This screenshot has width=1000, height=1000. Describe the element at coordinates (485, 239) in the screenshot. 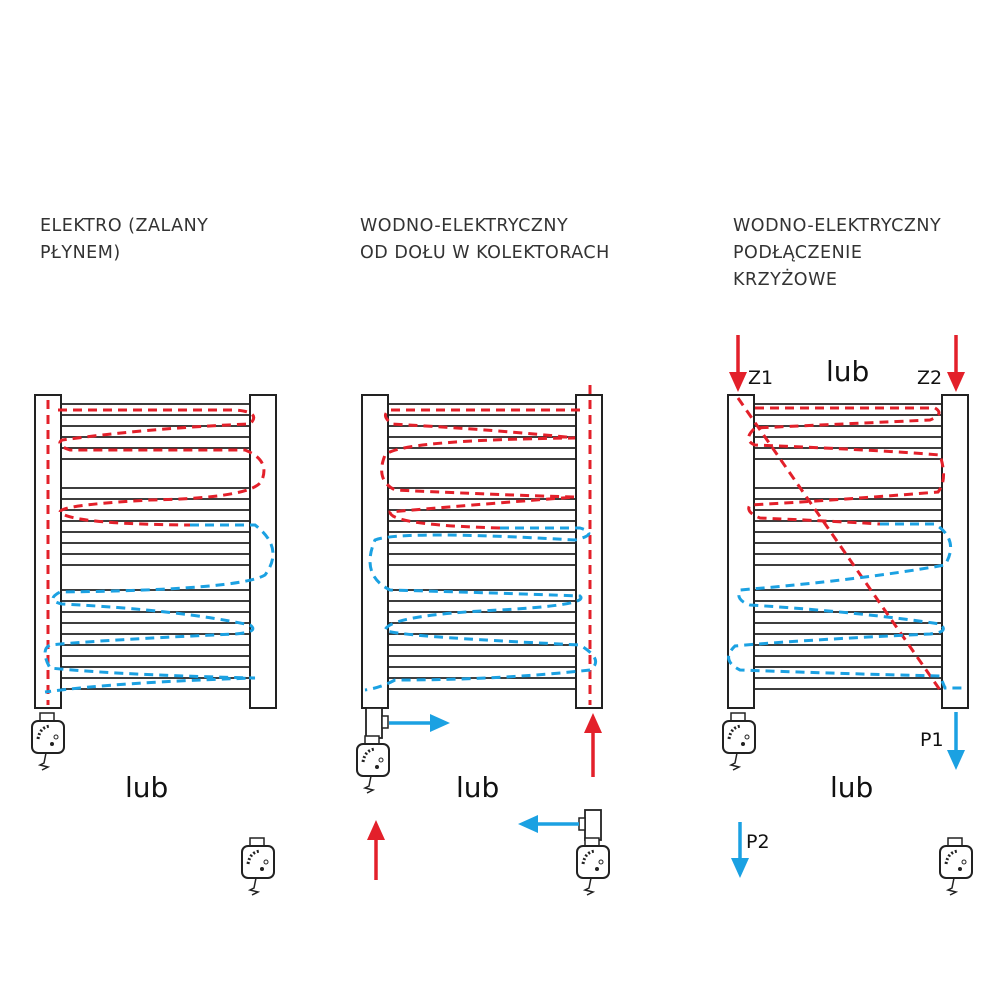

I see `panel-title-bottom-connection: WODNO-ELEKTRYCZNY OD DOŁU W KOLEKTORACH` at that location.